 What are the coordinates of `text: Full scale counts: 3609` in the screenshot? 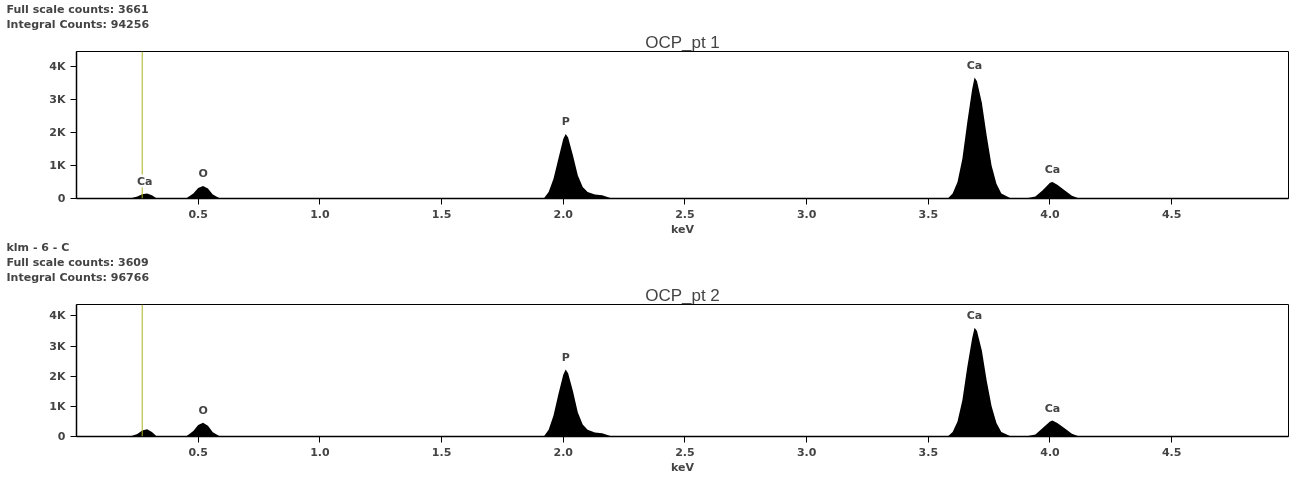 It's located at (77, 262).